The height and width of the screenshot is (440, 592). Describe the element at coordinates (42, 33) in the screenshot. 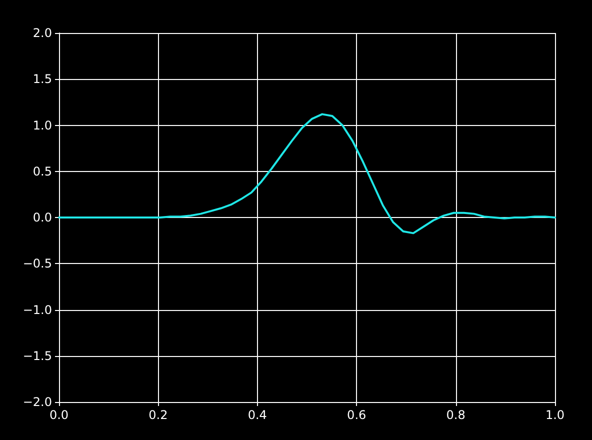

I see `y-tick-label: 2.0` at that location.